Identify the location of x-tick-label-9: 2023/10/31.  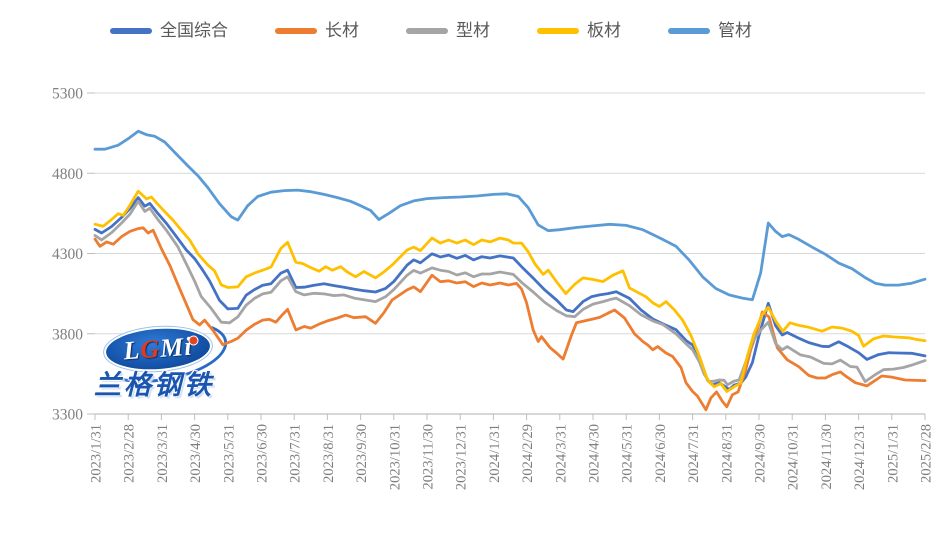
(395, 457).